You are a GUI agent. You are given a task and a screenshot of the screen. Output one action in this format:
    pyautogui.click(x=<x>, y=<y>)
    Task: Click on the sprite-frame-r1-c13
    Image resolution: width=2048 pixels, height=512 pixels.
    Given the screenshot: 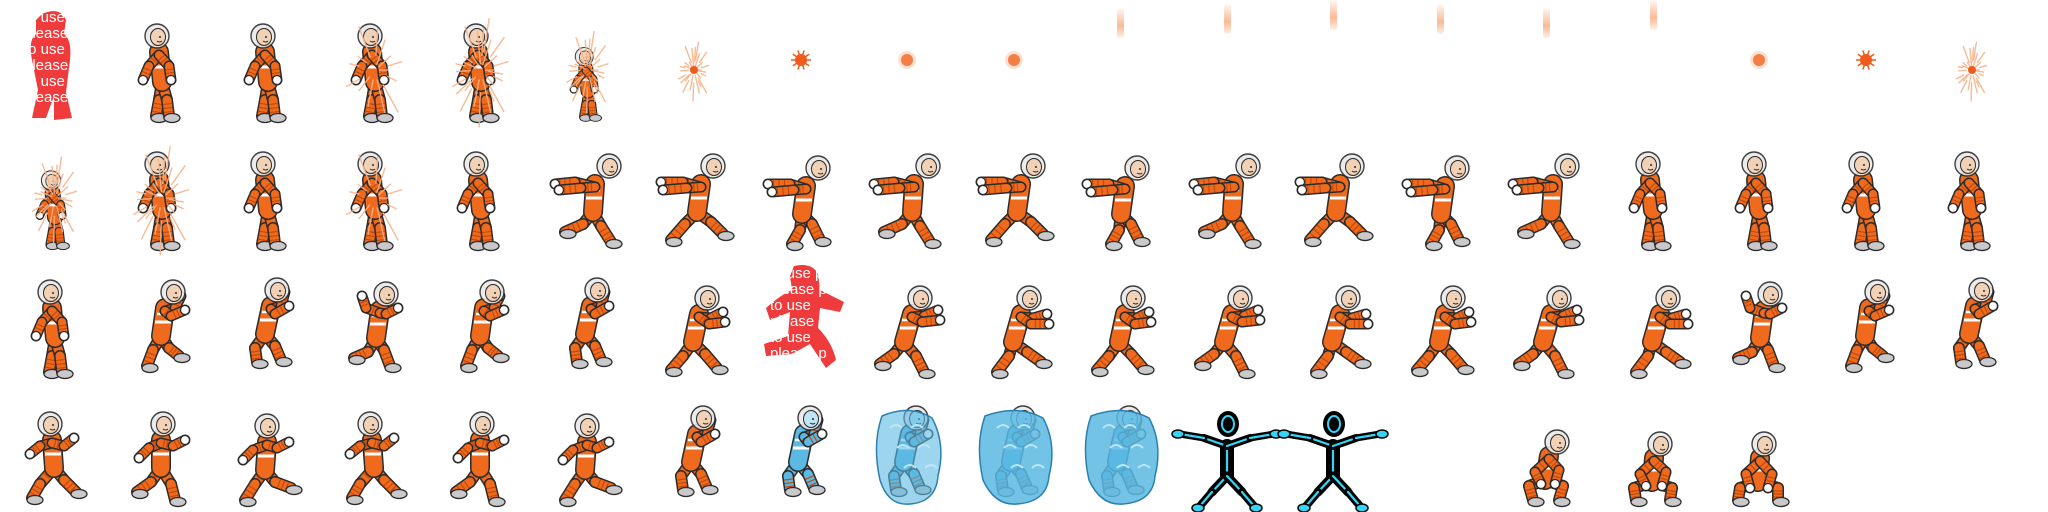 What is the action you would take?
    pyautogui.click(x=1333, y=64)
    